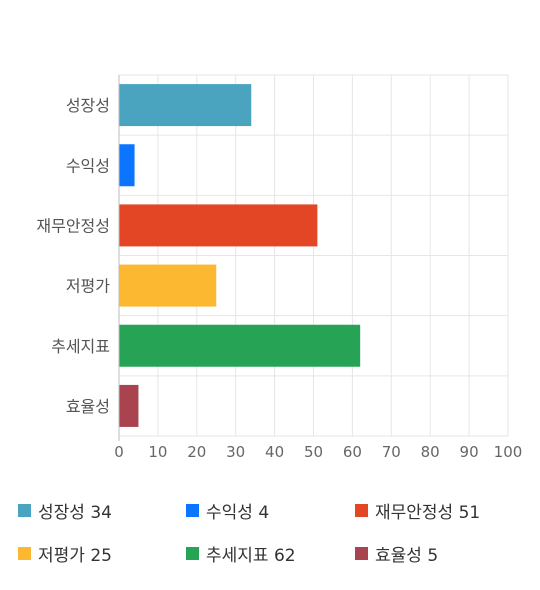 The image size is (540, 590). What do you see at coordinates (391, 452) in the screenshot?
I see `x-tick-label: 70` at bounding box center [391, 452].